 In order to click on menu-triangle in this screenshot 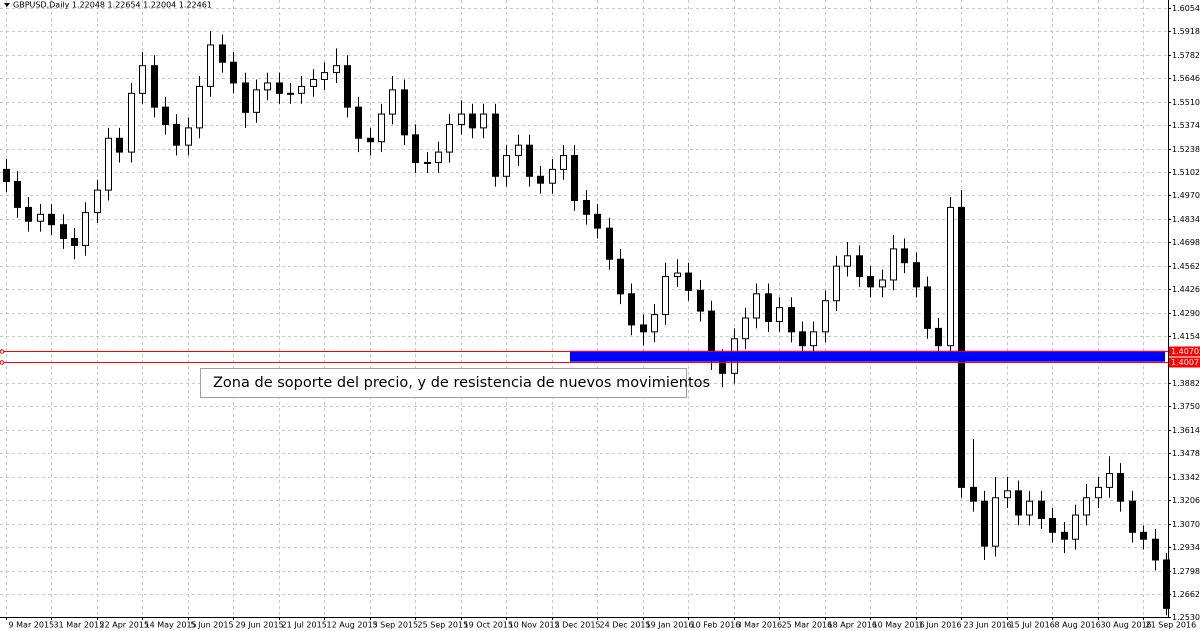, I will do `click(7, 5)`.